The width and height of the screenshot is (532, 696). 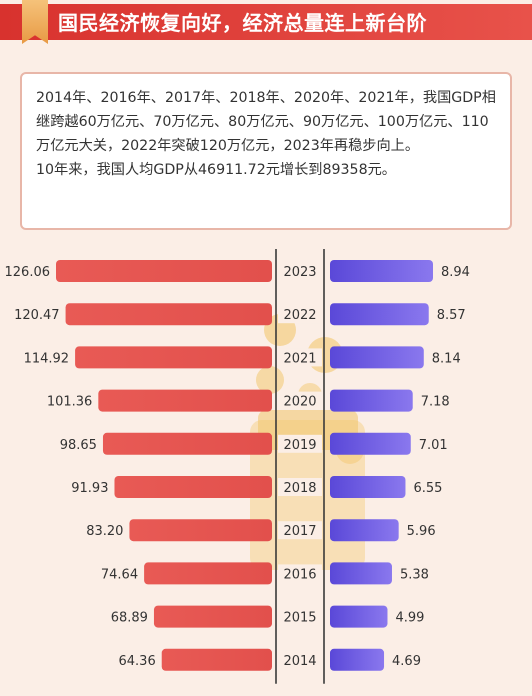 I want to click on left-value-label-2015: 68.89, so click(x=129, y=618).